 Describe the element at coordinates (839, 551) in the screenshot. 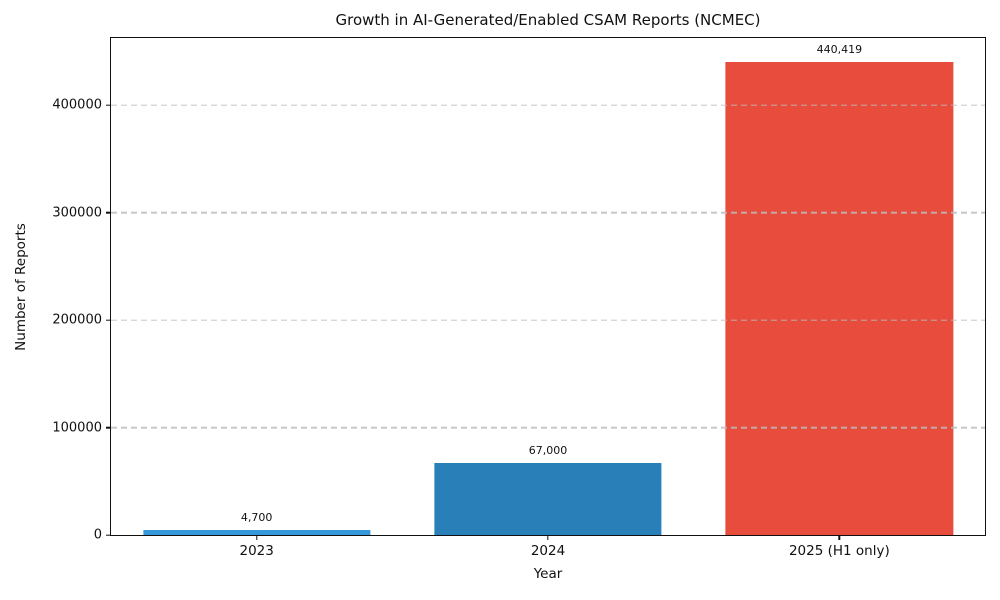

I see `x-tick-label: 2025 (H1 only)` at that location.